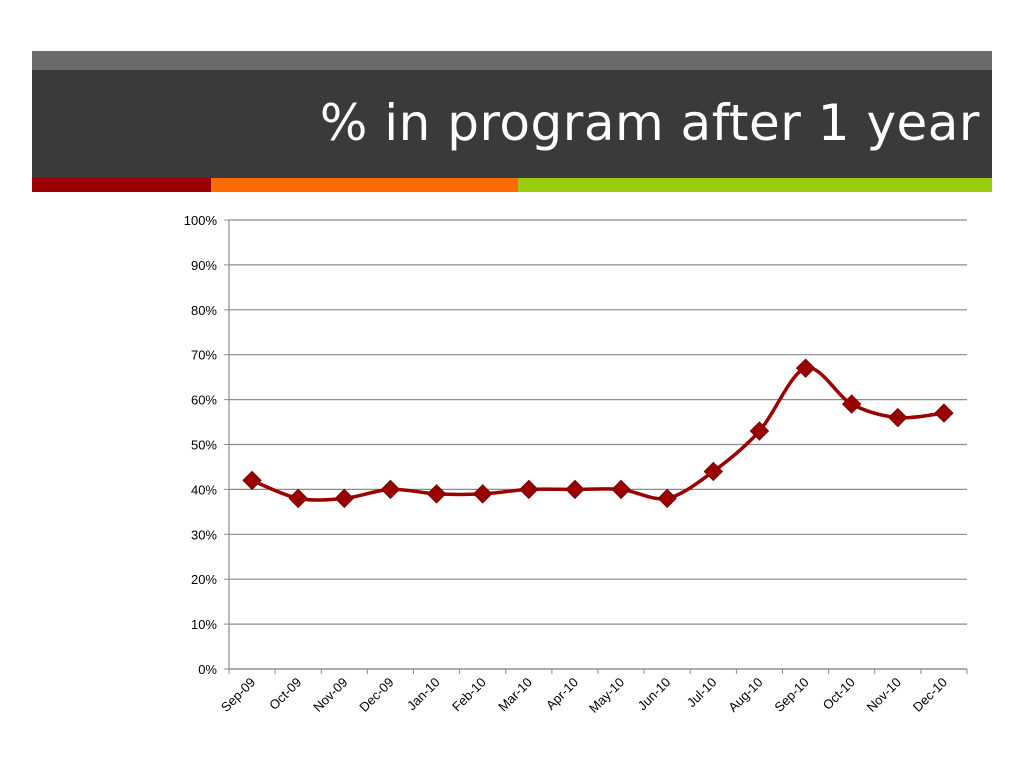  I want to click on x-tick-label: Nov-10, so click(884, 695).